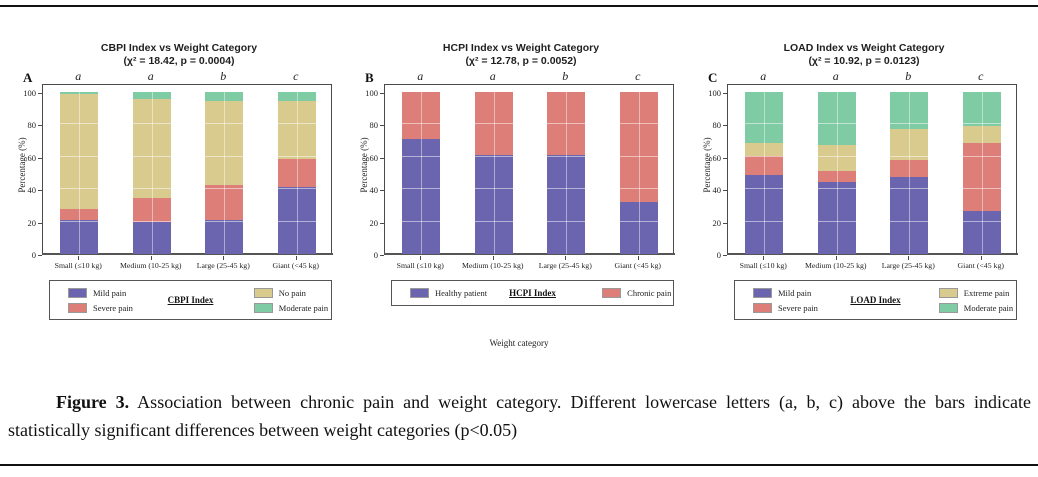 This screenshot has width=1038, height=477. Describe the element at coordinates (795, 292) in the screenshot. I see `legend-label: Mild pain` at that location.